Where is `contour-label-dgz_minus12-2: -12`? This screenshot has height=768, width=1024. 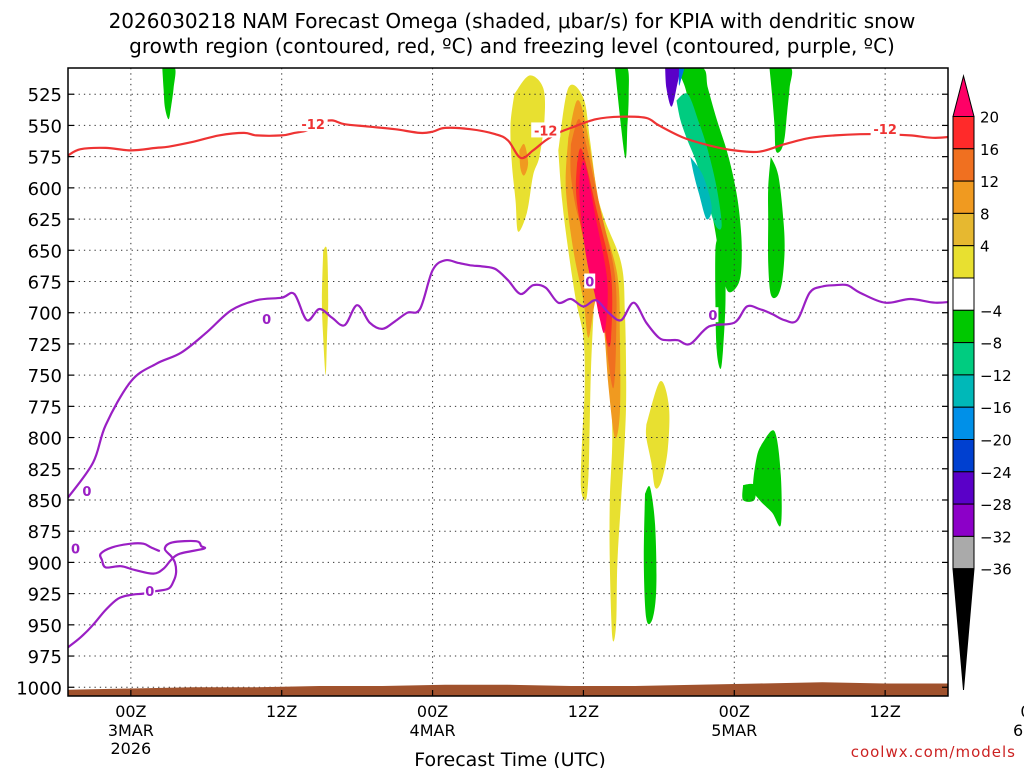 contour-label-dgz_minus12-2: -12 is located at coordinates (885, 130).